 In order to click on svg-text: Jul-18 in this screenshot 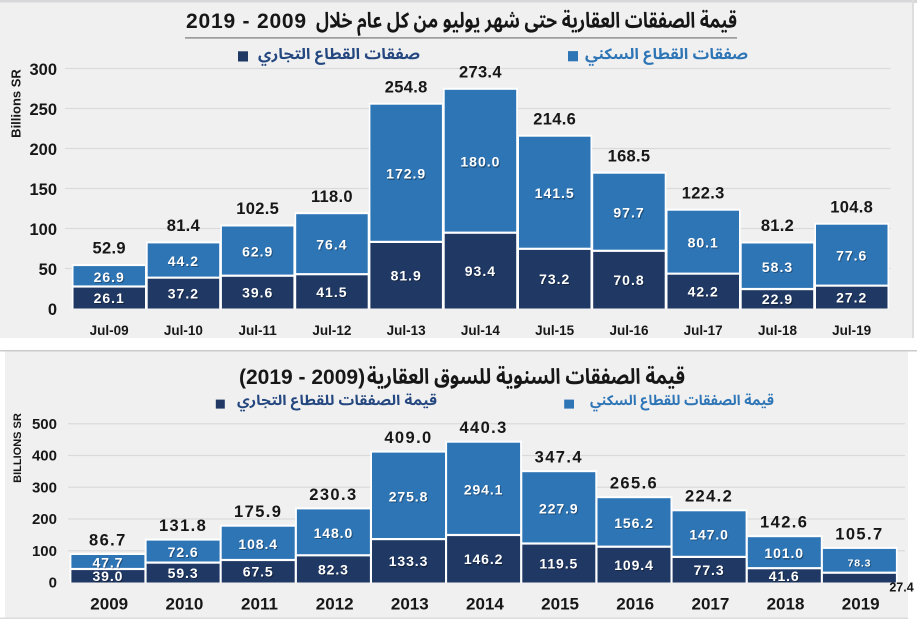, I will do `click(778, 330)`.